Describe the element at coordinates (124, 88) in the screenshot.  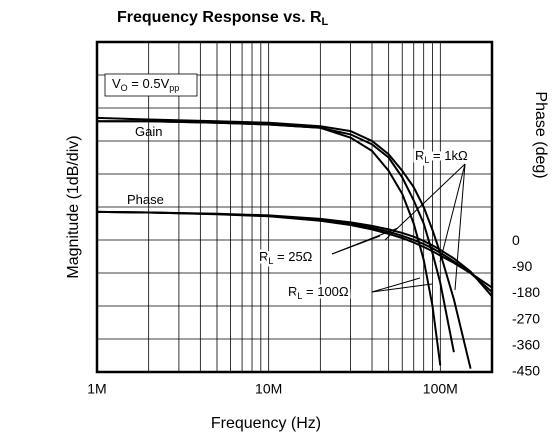
I see `subscript: O` at that location.